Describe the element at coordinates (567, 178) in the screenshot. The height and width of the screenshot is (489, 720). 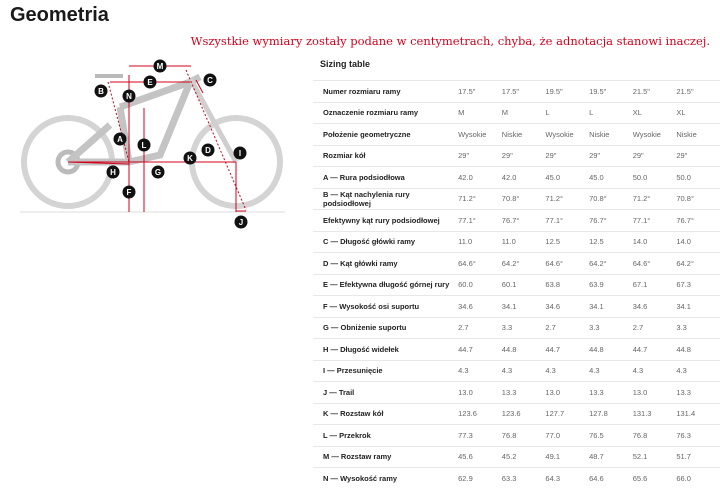
I see `cell-value: 45.0` at that location.